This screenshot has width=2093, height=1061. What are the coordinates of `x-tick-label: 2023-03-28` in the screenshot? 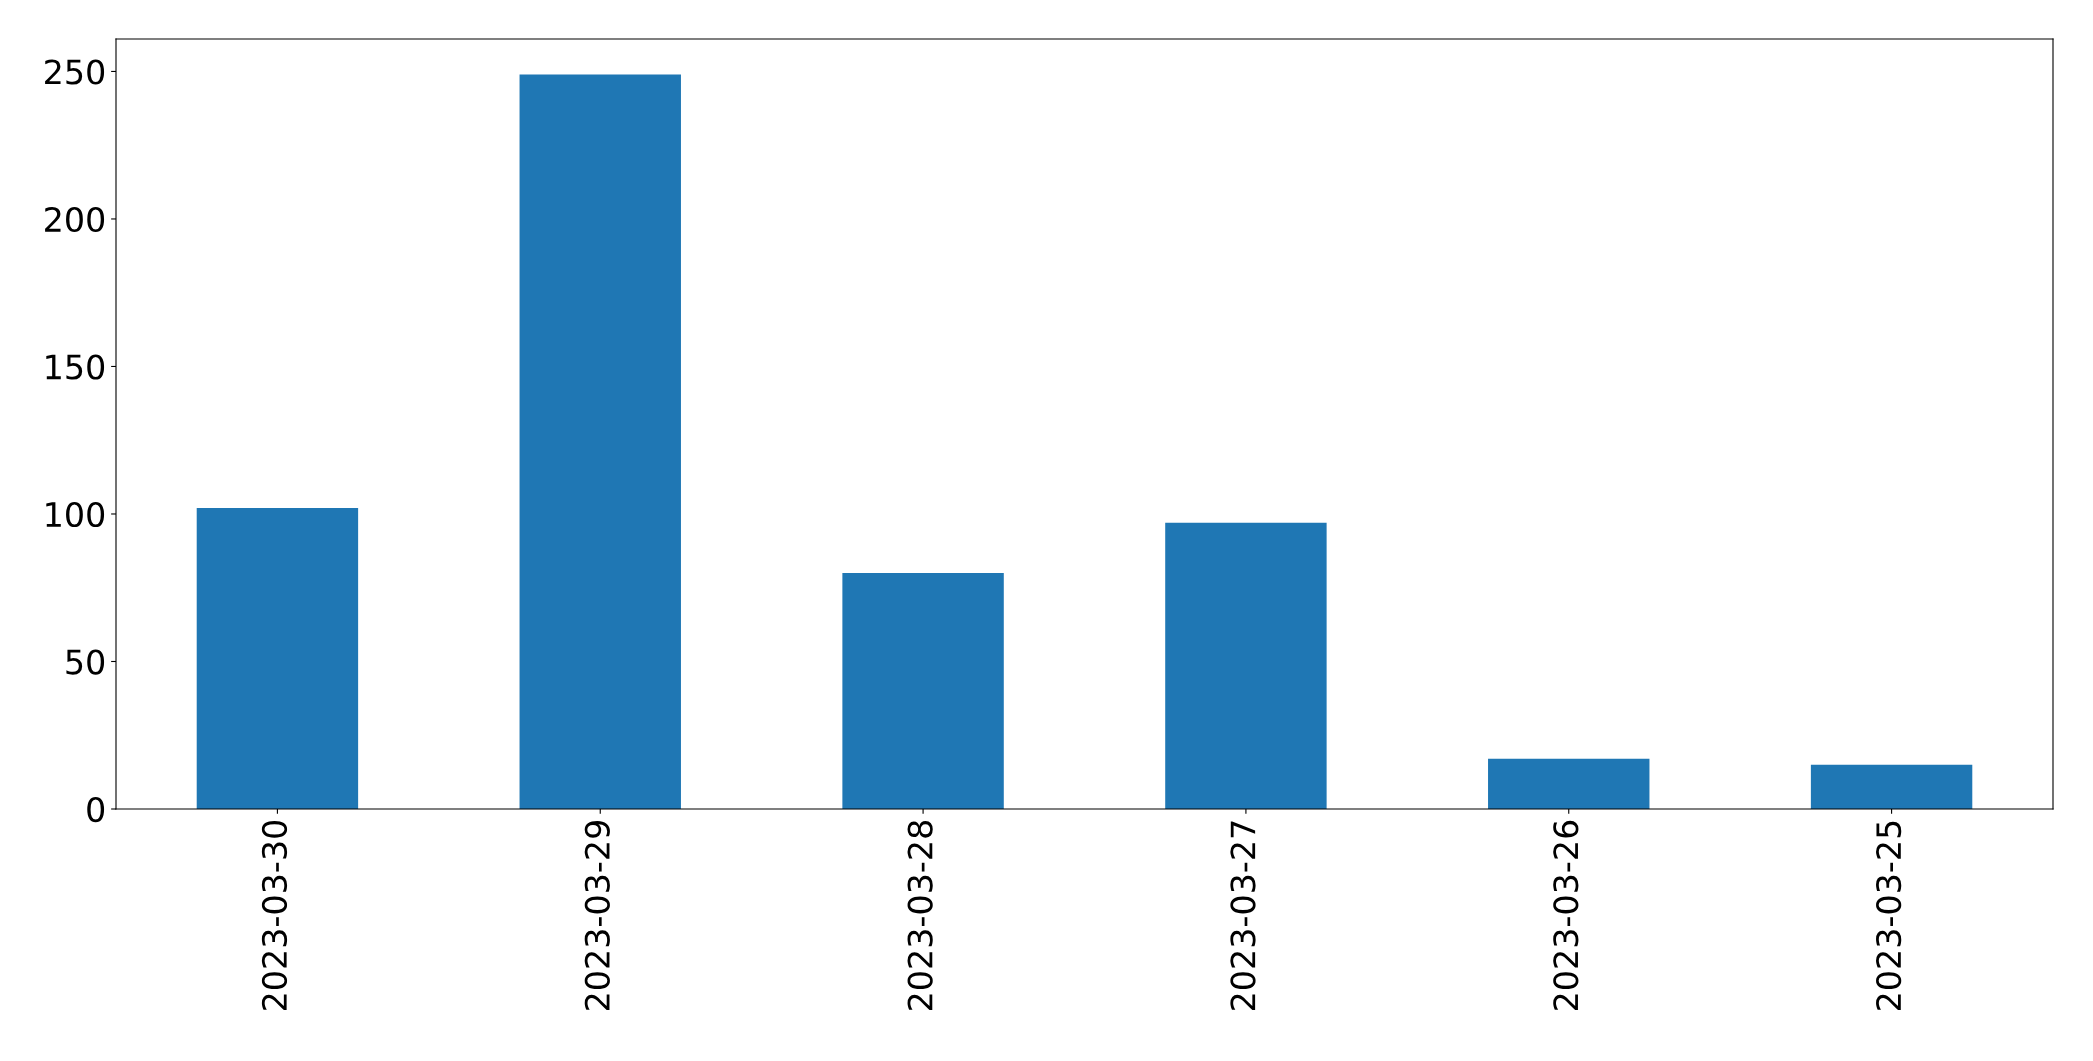 It's located at (920, 915).